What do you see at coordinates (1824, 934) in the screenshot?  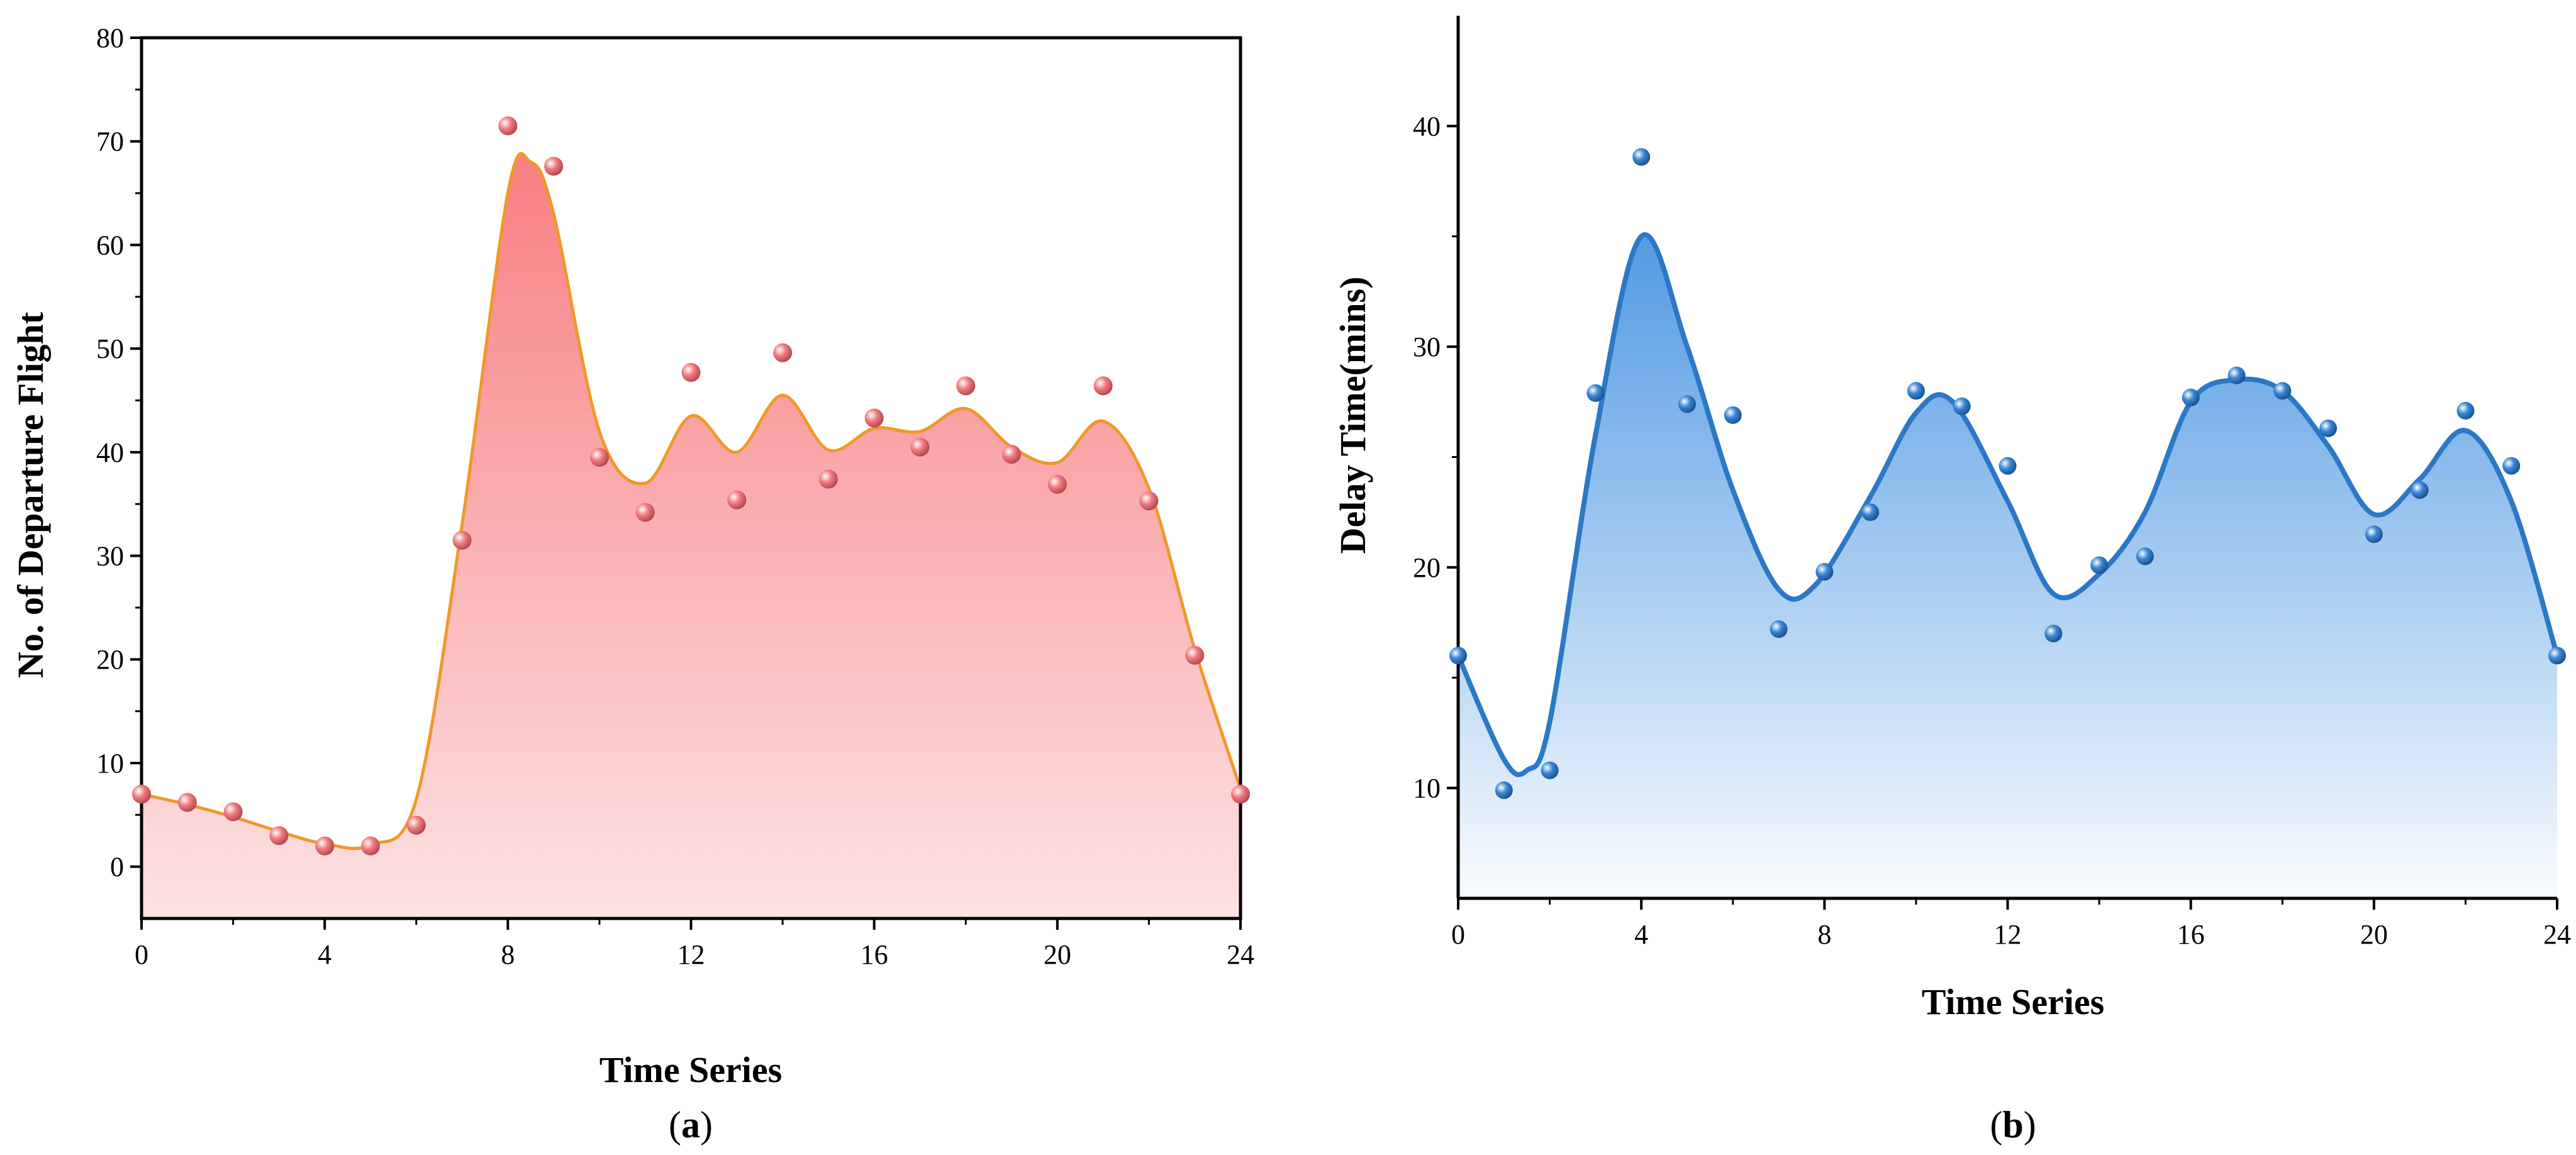 I see `panel-b-x-tick-label: 8` at bounding box center [1824, 934].